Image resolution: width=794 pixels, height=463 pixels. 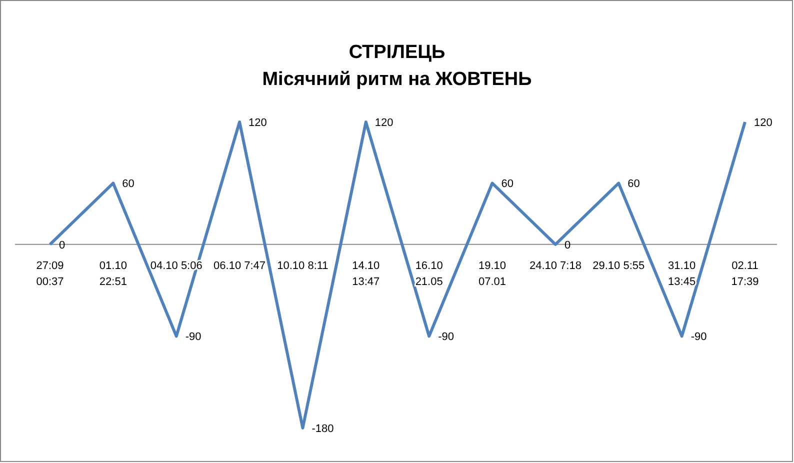 What do you see at coordinates (113, 274) in the screenshot?
I see `x-tick-label: 01.10 22:51` at bounding box center [113, 274].